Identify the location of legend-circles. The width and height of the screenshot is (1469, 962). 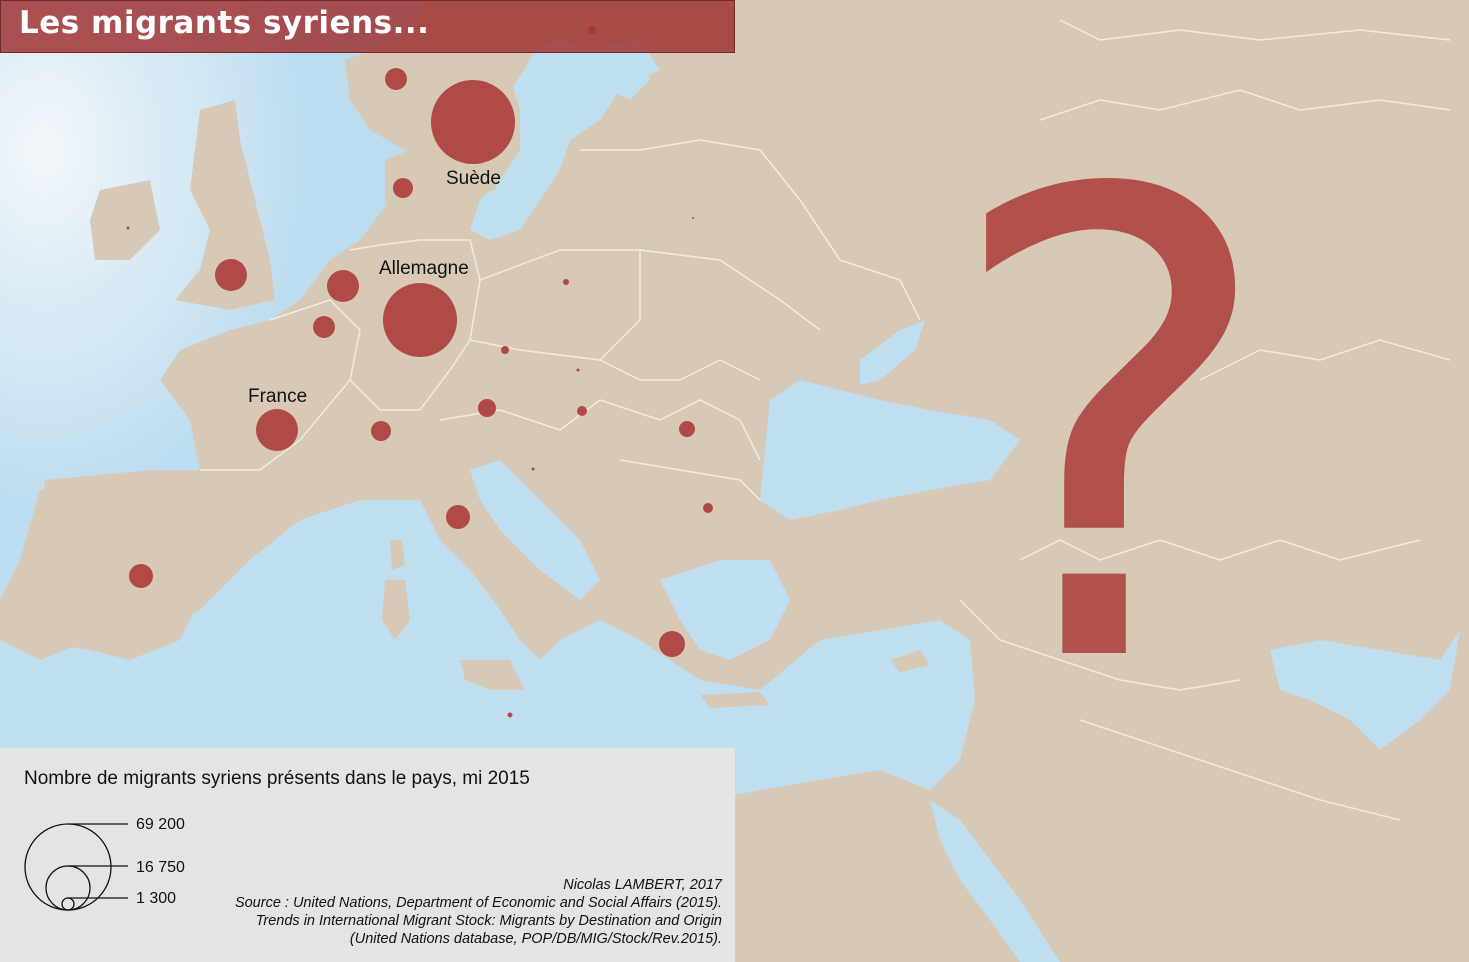
(76, 867).